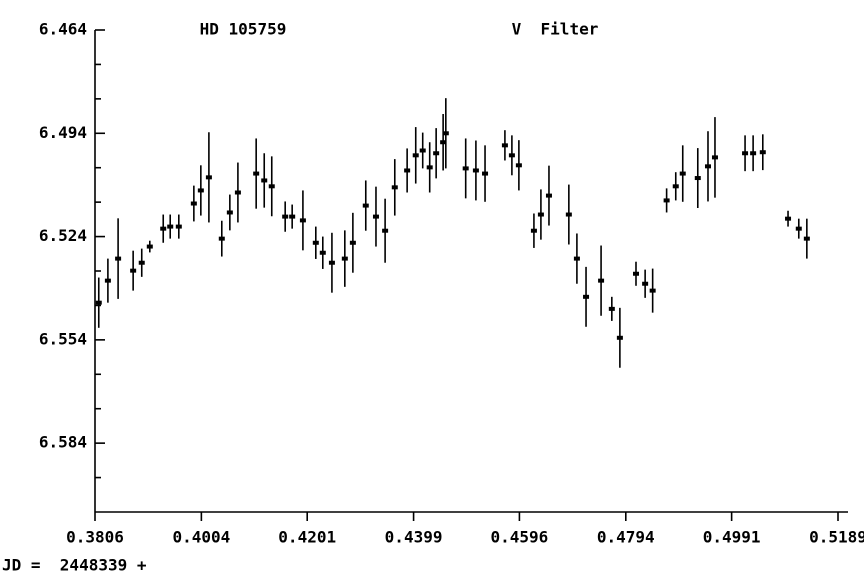 The height and width of the screenshot is (581, 864). I want to click on x-tick-label: 0.4004, so click(201, 537).